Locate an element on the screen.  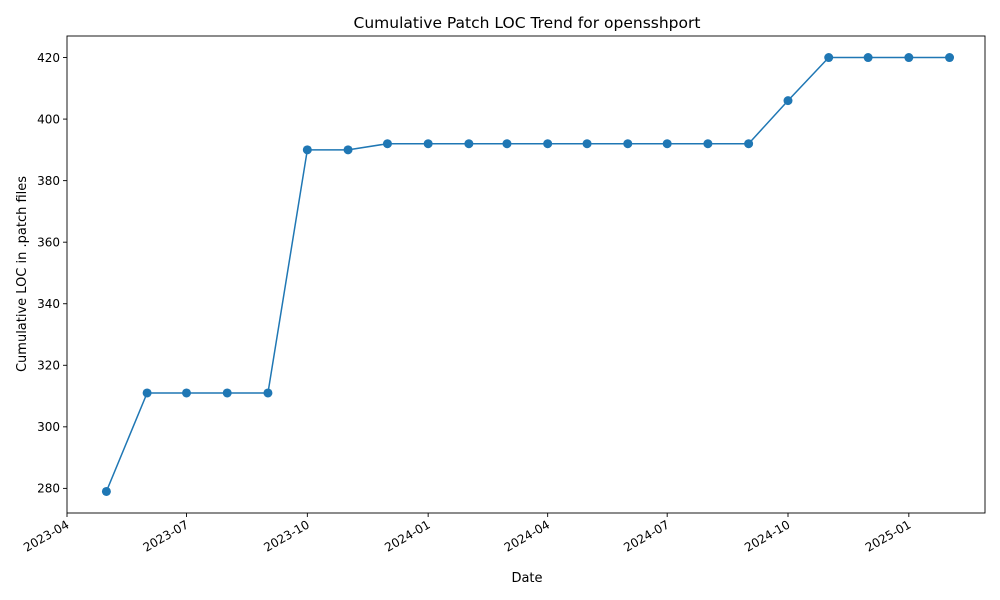
y-tick-label: 340 is located at coordinates (48, 304).